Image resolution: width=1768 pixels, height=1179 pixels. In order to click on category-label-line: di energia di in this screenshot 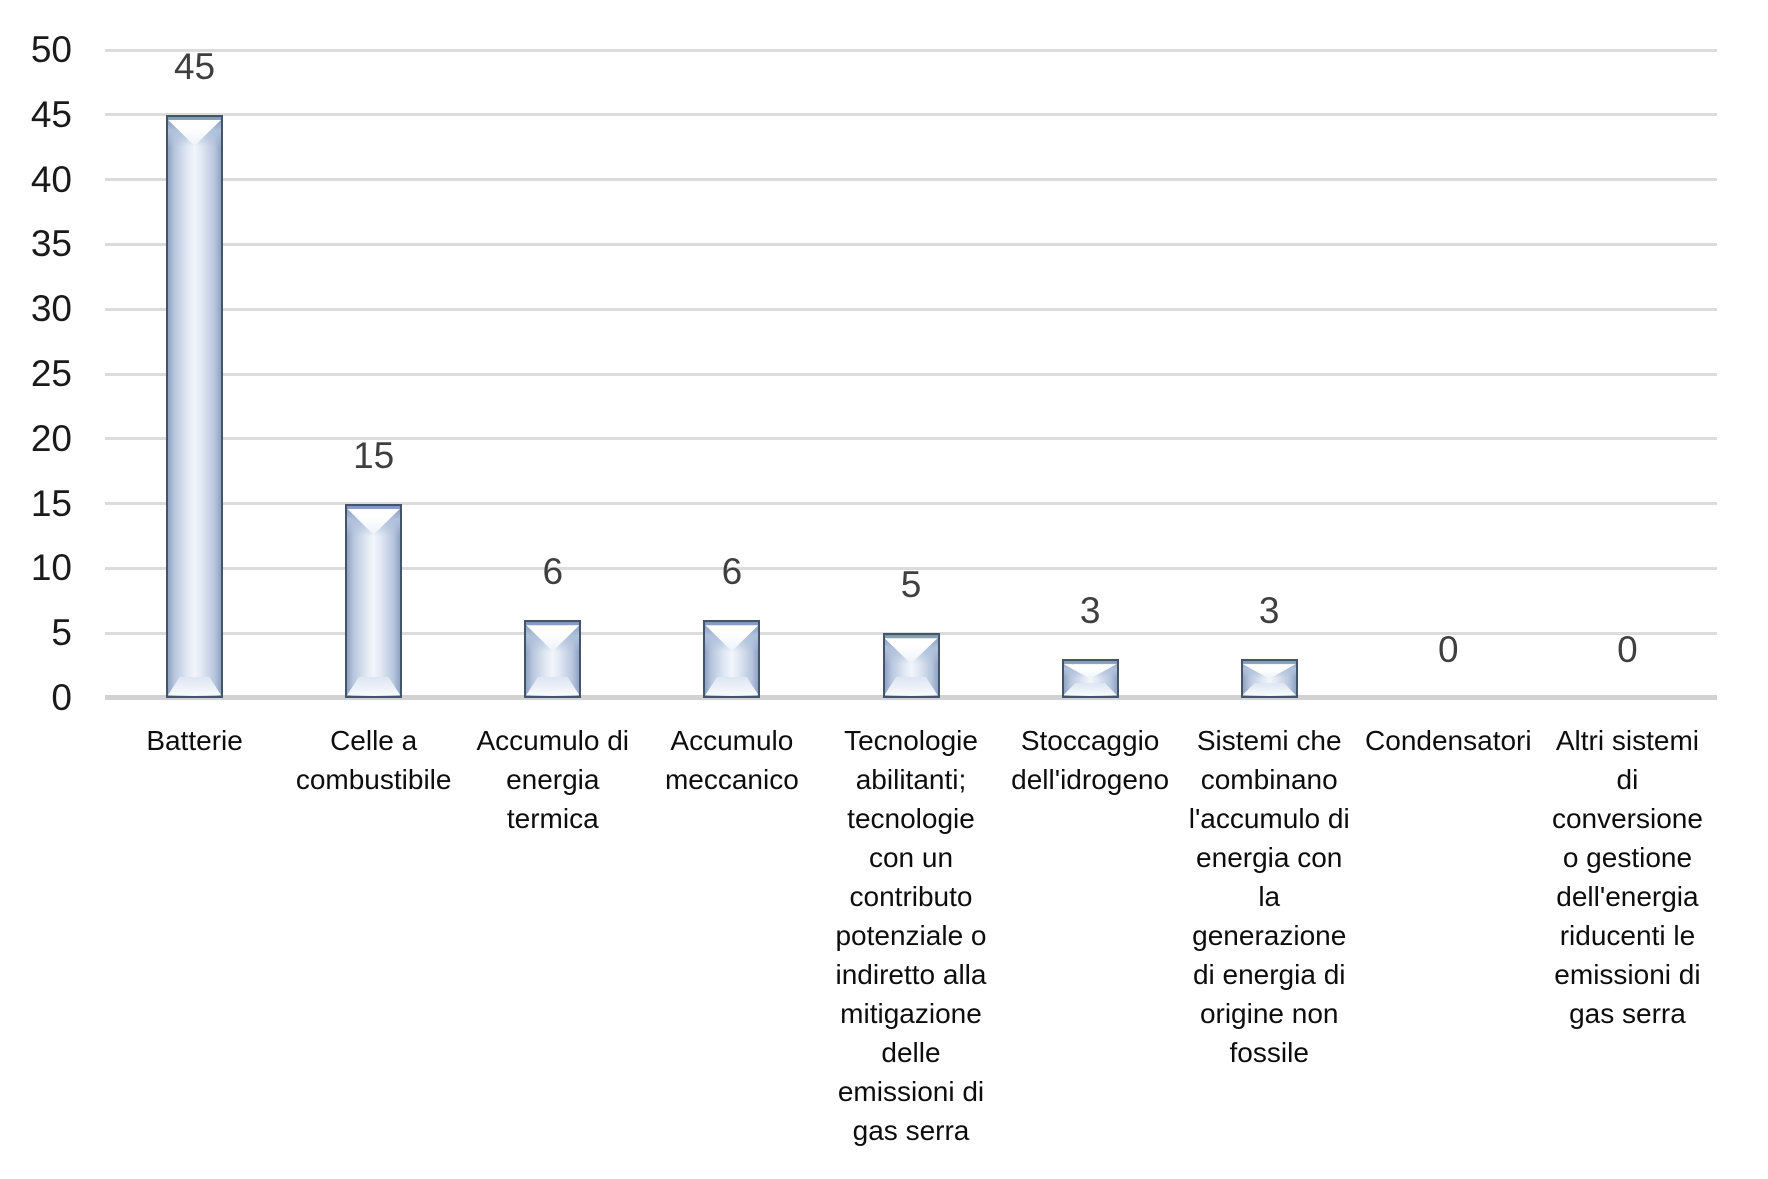, I will do `click(1269, 974)`.